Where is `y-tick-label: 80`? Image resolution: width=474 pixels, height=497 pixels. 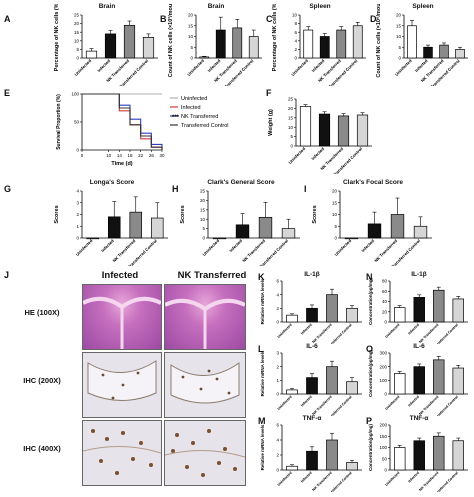 y-tick-label: 80 is located at coordinates (385, 281).